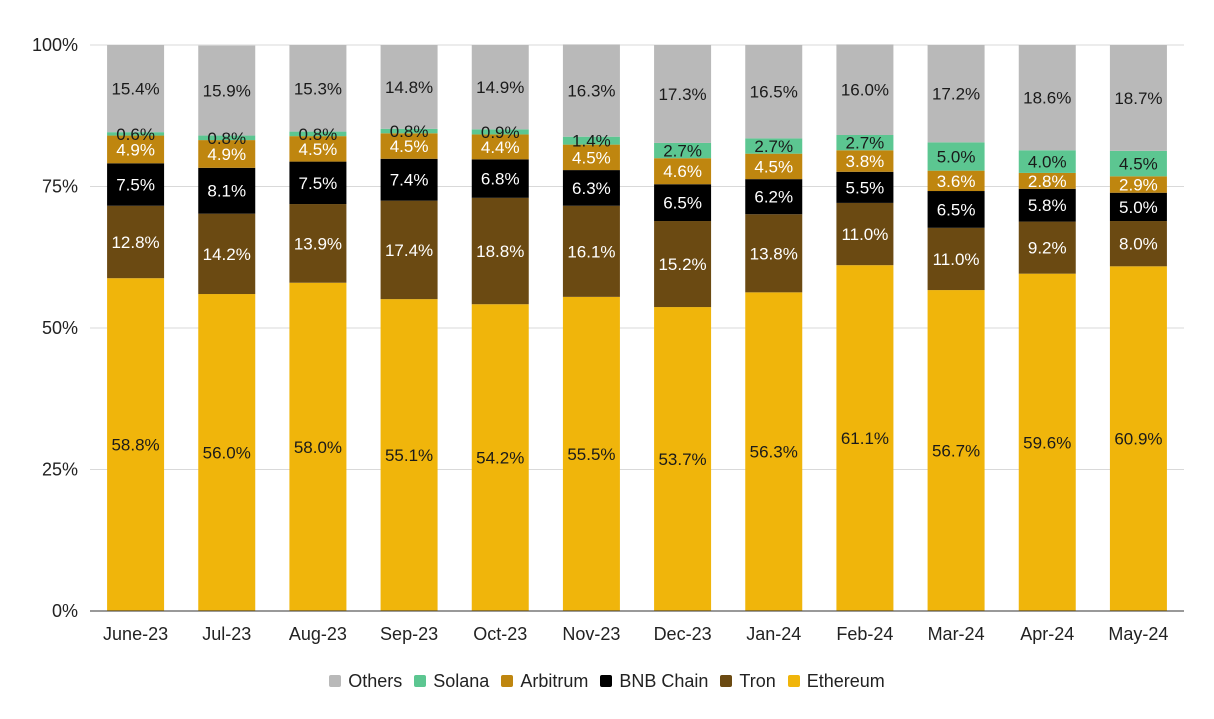 This screenshot has width=1214, height=719. I want to click on data-label: 8.1%, so click(226, 191).